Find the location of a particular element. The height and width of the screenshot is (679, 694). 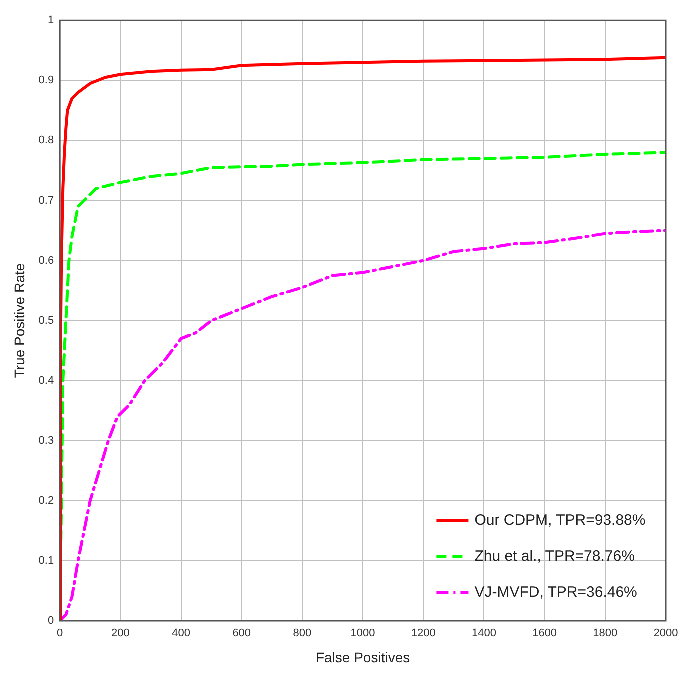

legend-label: Our CDPM, TPR=93.88% is located at coordinates (560, 521).